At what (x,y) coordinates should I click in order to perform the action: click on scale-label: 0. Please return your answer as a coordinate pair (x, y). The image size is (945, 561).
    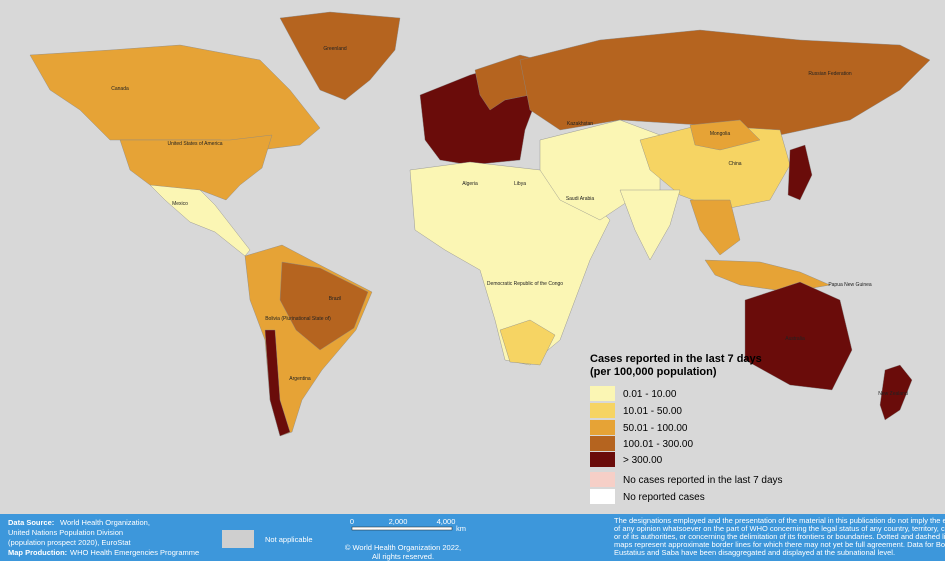
    Looking at the image, I should click on (352, 521).